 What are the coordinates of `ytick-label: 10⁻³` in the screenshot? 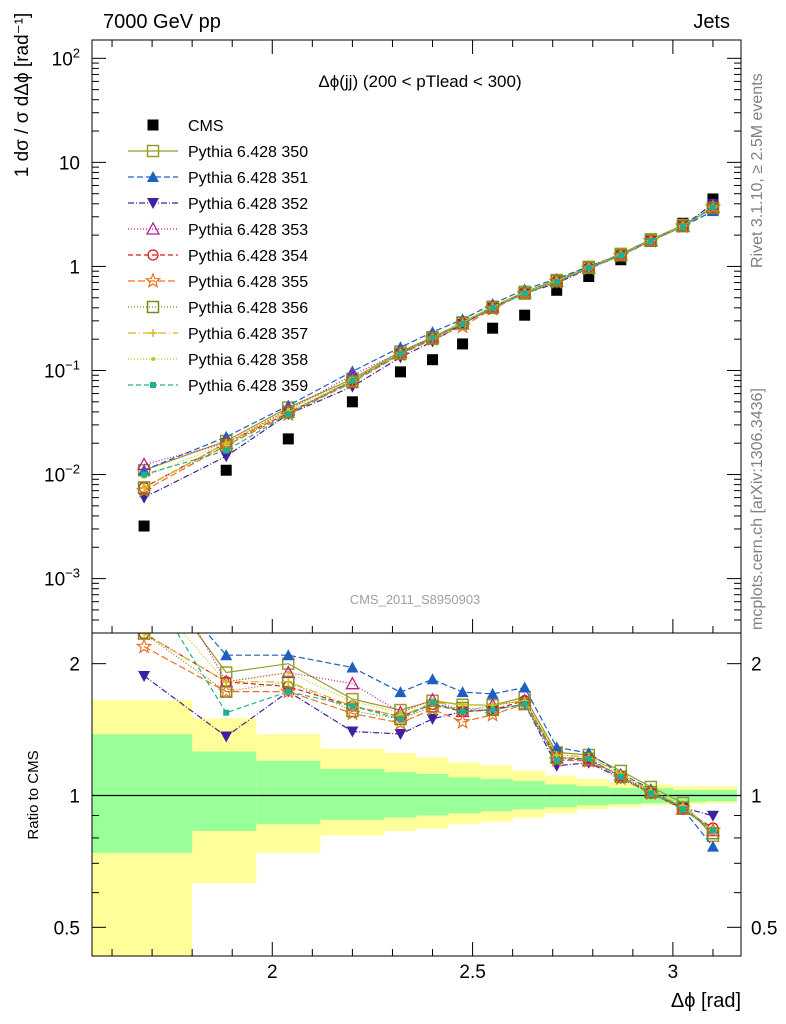 It's located at (62, 578).